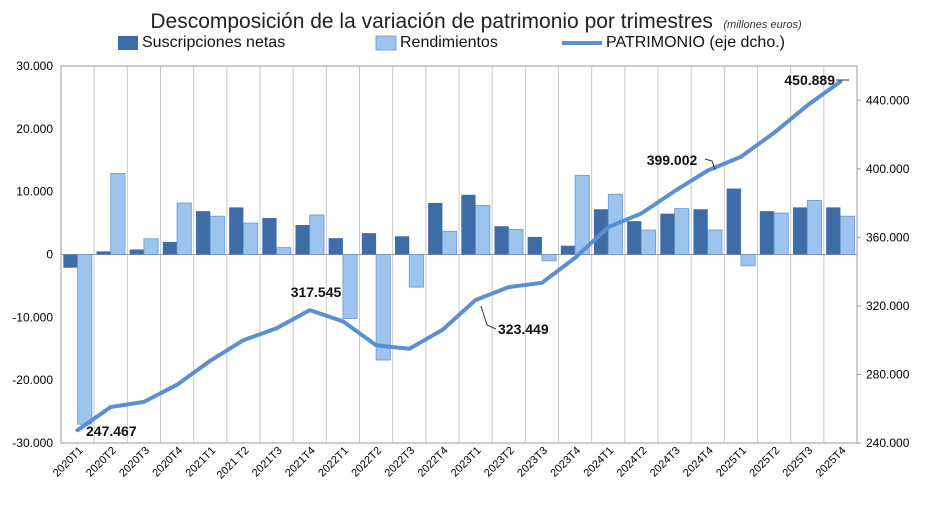 The height and width of the screenshot is (514, 927). I want to click on x-tick-label: 2021T1, so click(201, 462).